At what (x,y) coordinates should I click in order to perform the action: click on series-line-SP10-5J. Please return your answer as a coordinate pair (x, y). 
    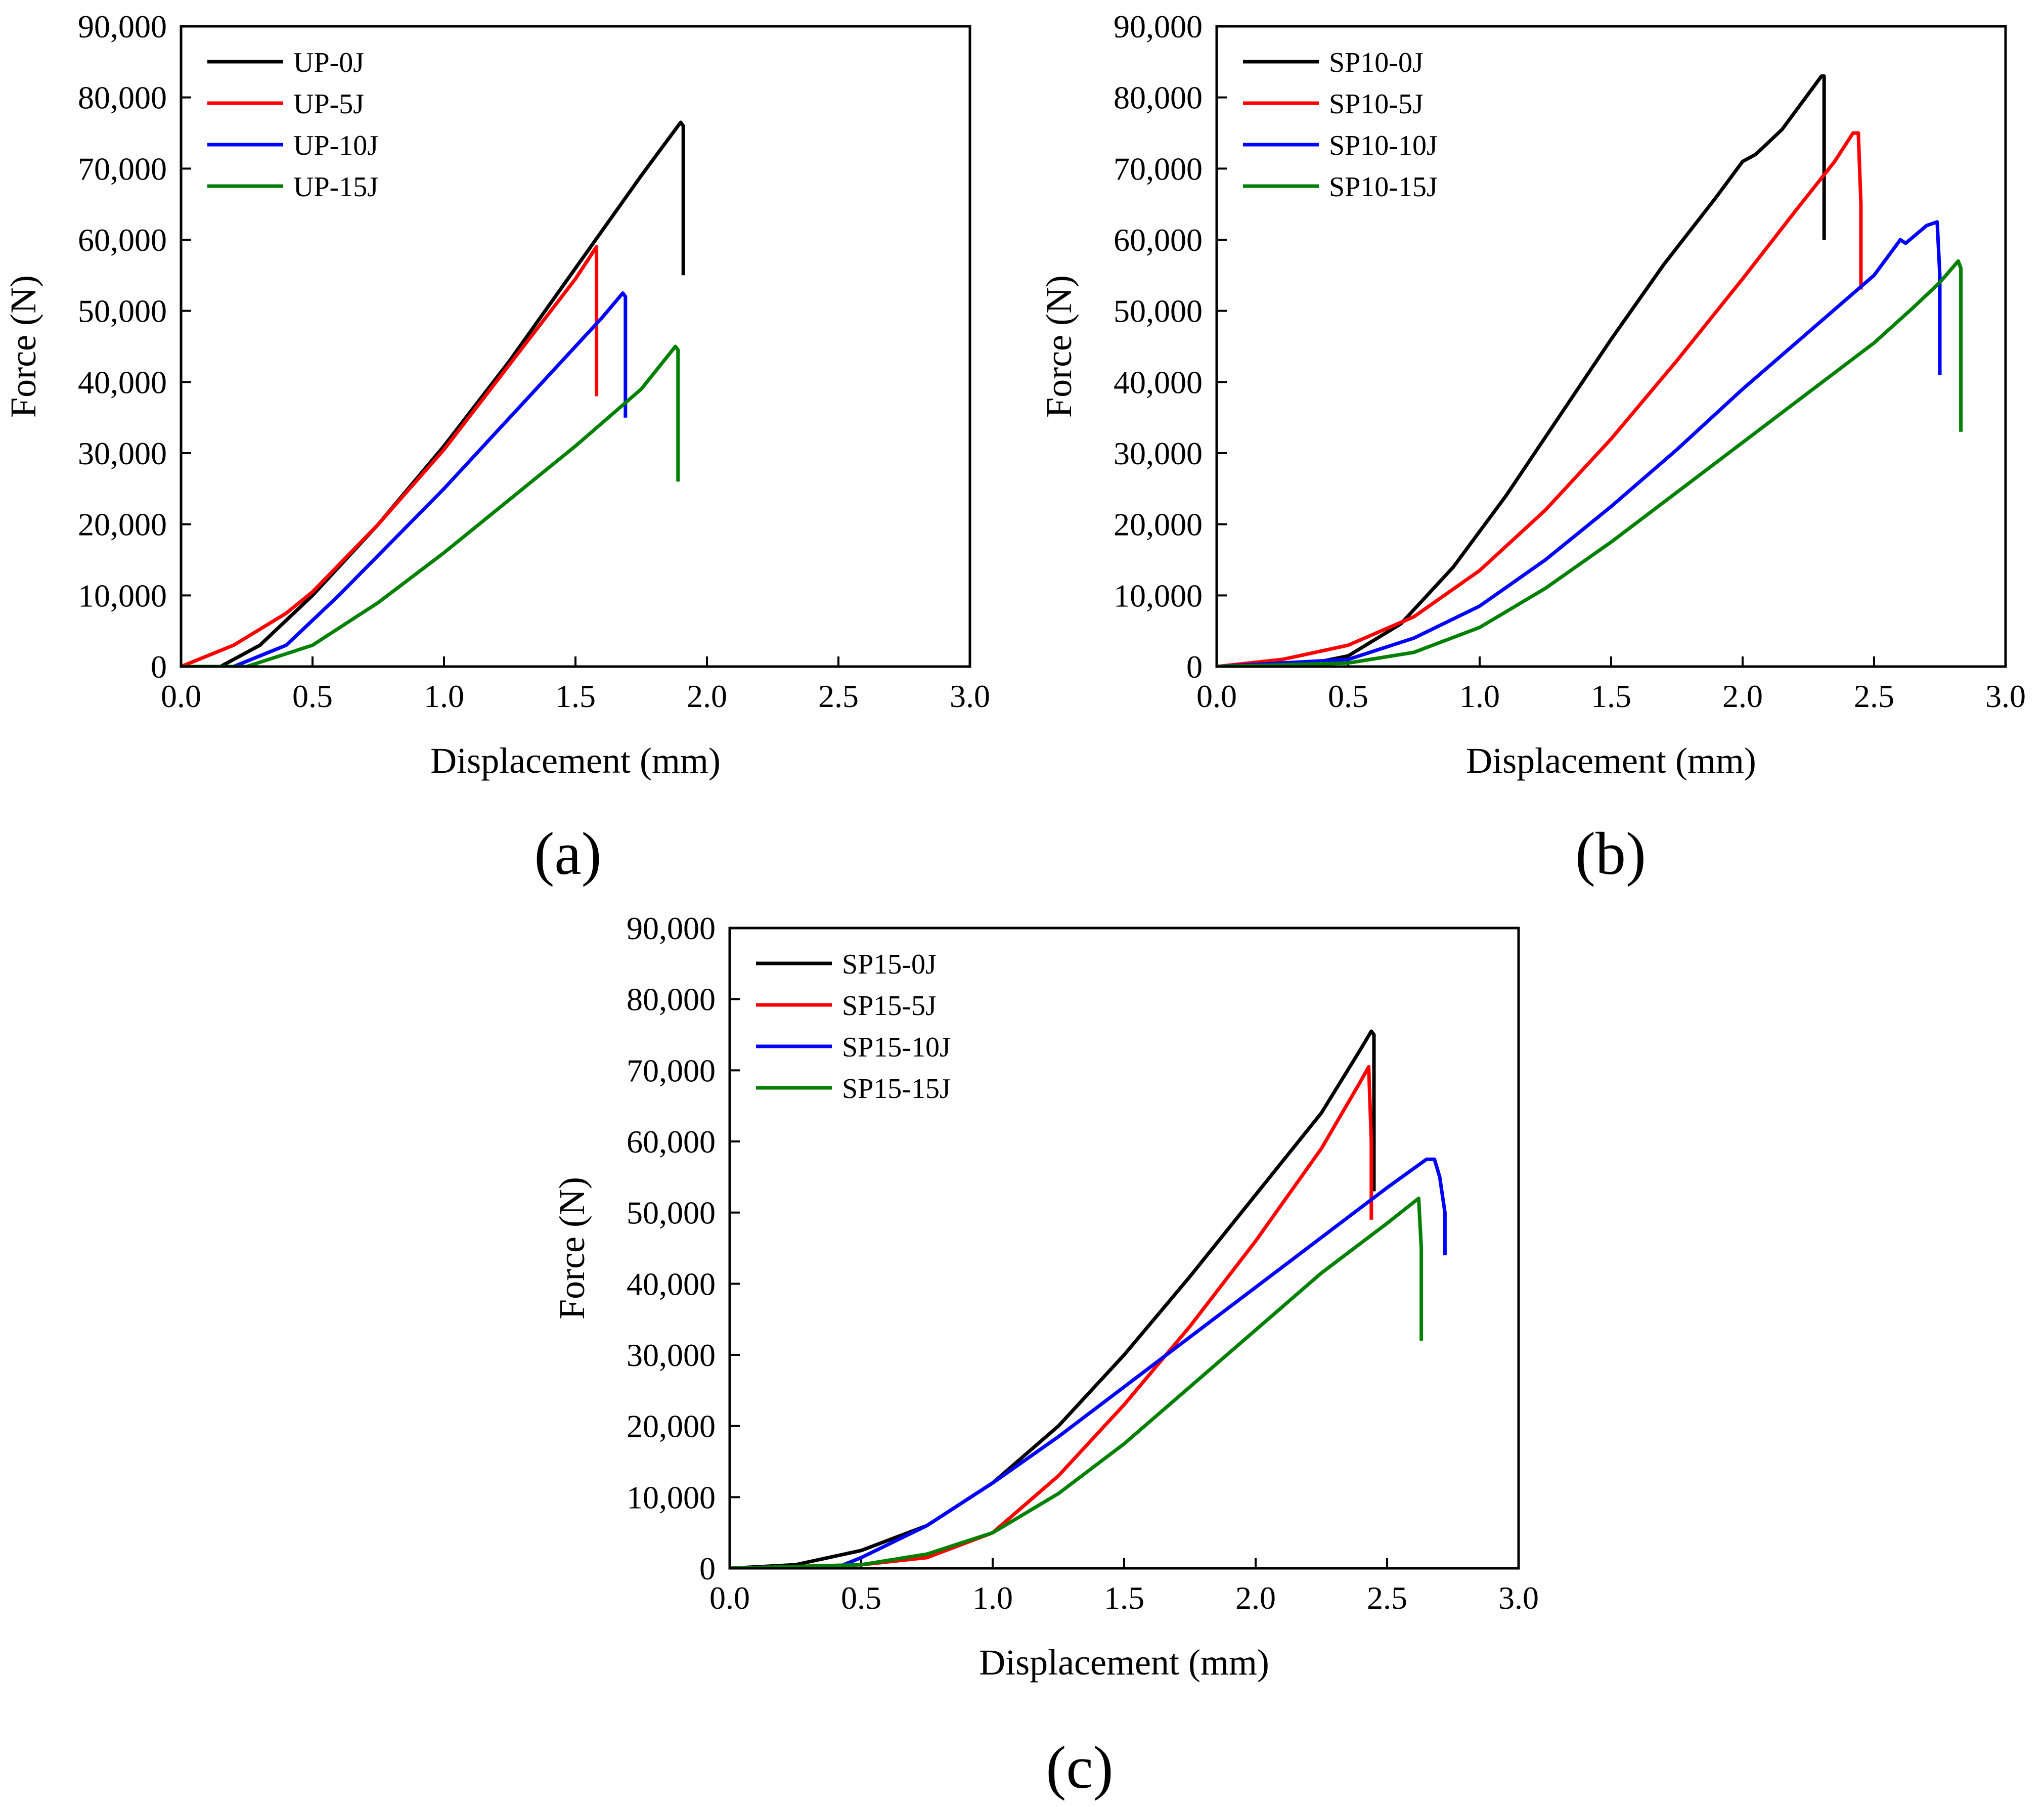
    Looking at the image, I should click on (1540, 399).